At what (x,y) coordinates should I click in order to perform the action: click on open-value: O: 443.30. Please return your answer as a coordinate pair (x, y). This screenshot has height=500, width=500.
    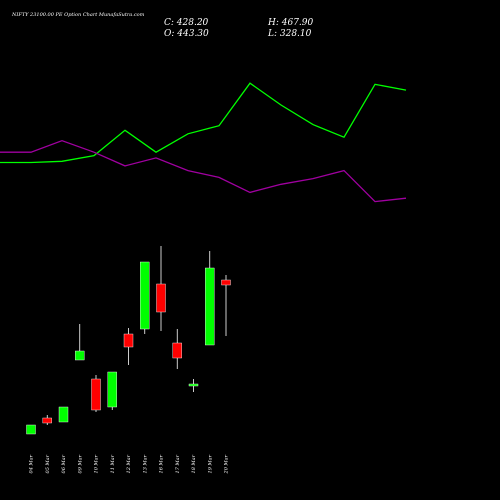
    Looking at the image, I should click on (186, 34).